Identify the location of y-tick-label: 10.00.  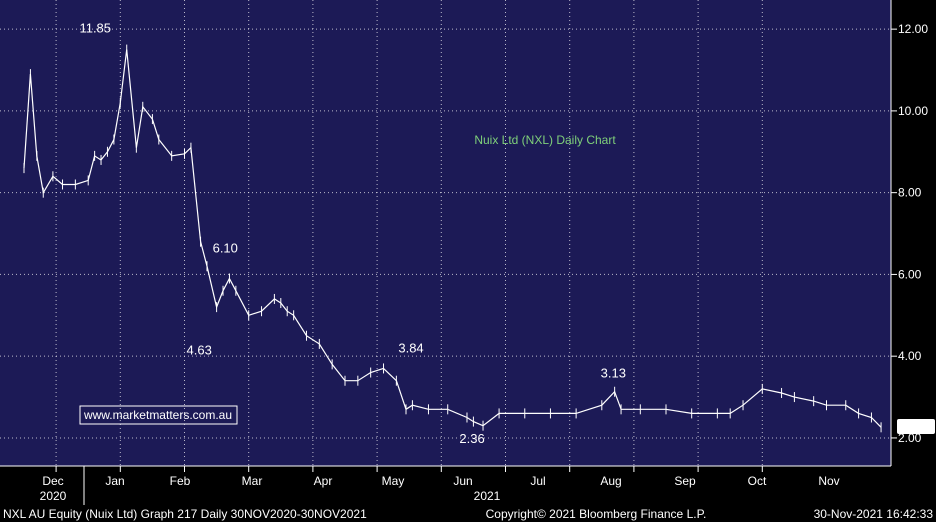
(913, 111).